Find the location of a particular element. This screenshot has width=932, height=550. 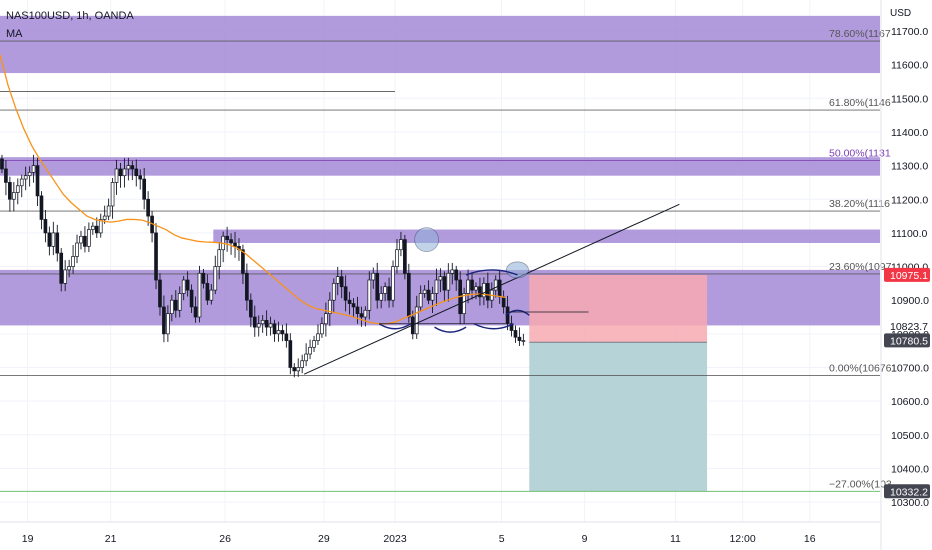

stop-loss-area is located at coordinates (618, 308).